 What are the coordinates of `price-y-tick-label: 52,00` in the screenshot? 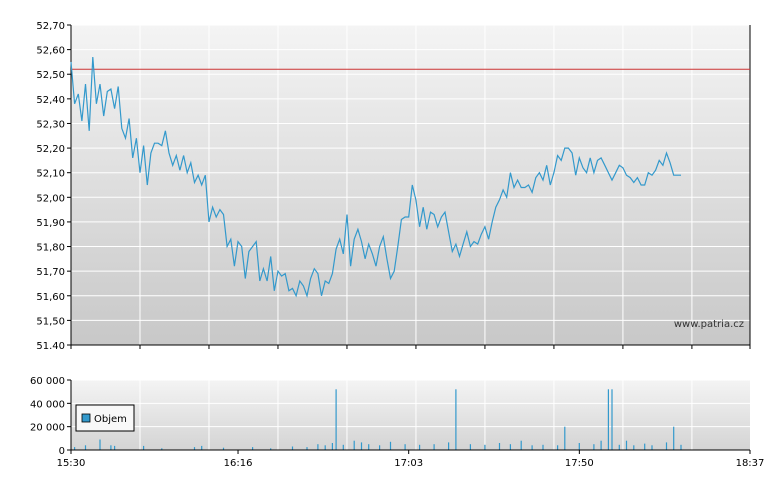 It's located at (50, 198).